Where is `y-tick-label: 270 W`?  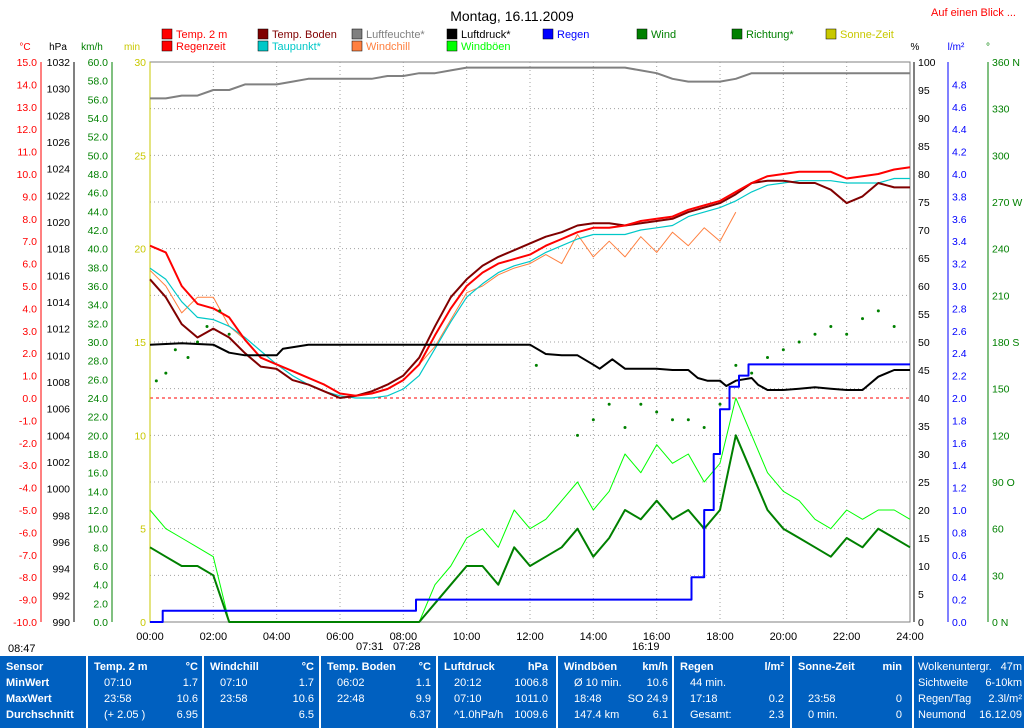 y-tick-label: 270 W is located at coordinates (1007, 203).